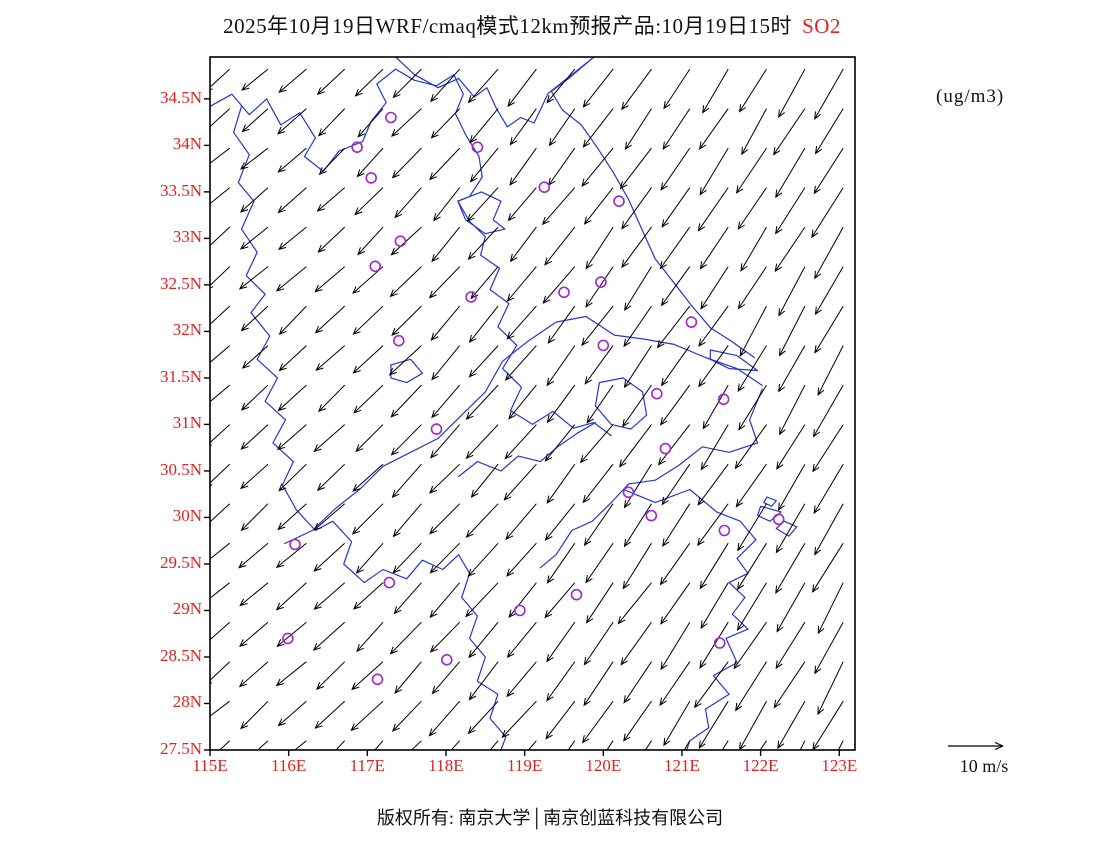  Describe the element at coordinates (523, 430) in the screenshot. I see `yangtze-river` at that location.